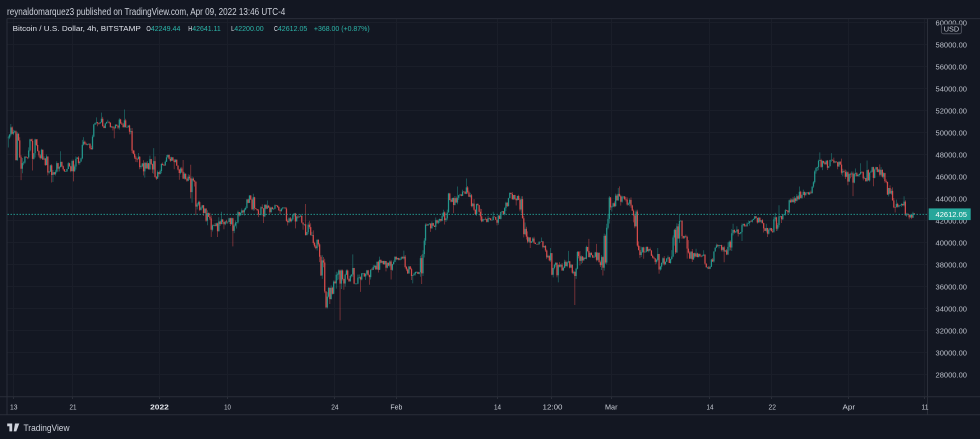  I want to click on svg-text: 28000.00, so click(952, 374).